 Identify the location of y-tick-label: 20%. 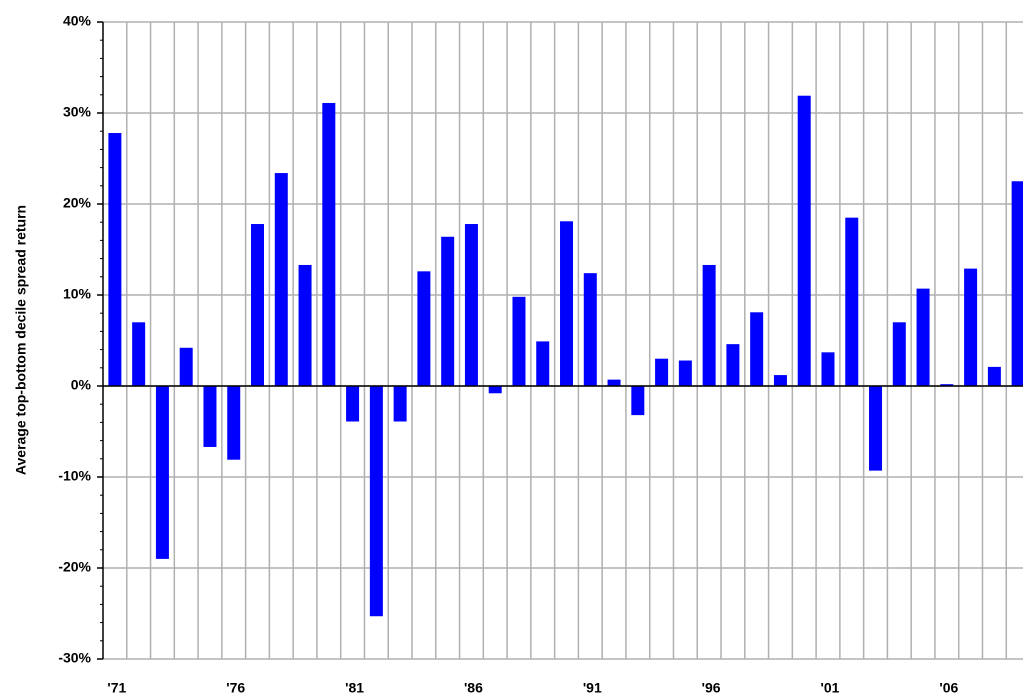
(77, 203).